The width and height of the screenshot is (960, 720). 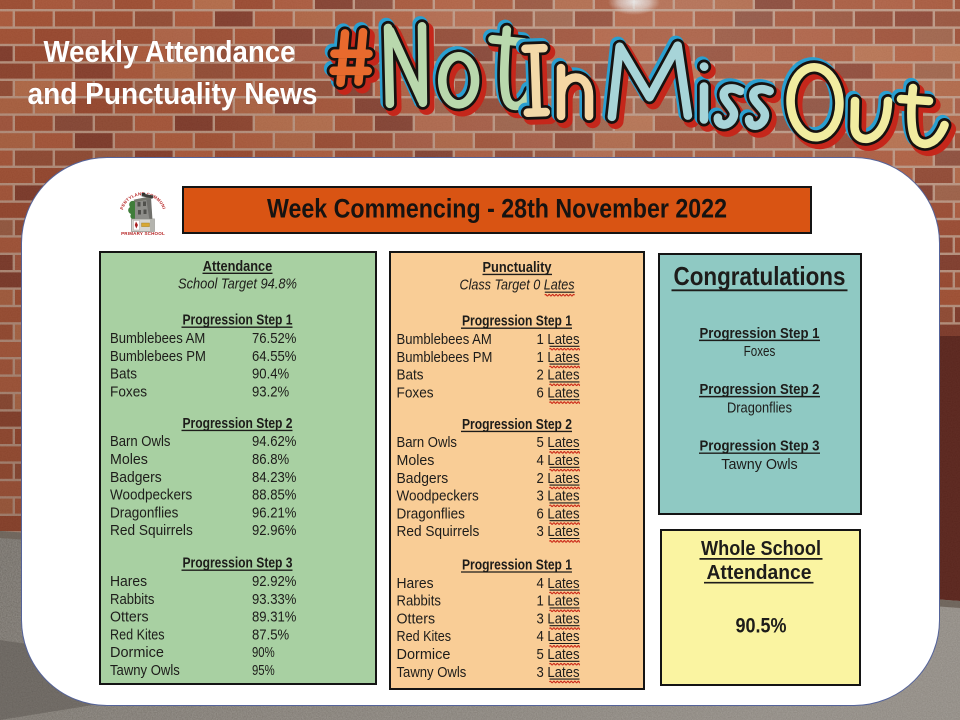 What do you see at coordinates (274, 600) in the screenshot?
I see `svg-text: 93.33%` at bounding box center [274, 600].